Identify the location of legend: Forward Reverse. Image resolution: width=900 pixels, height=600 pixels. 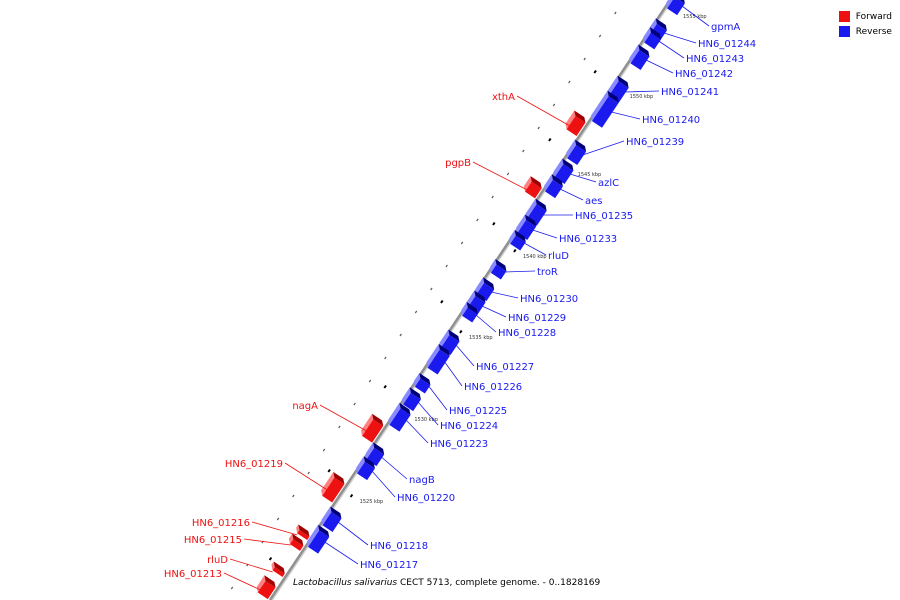
(865, 24).